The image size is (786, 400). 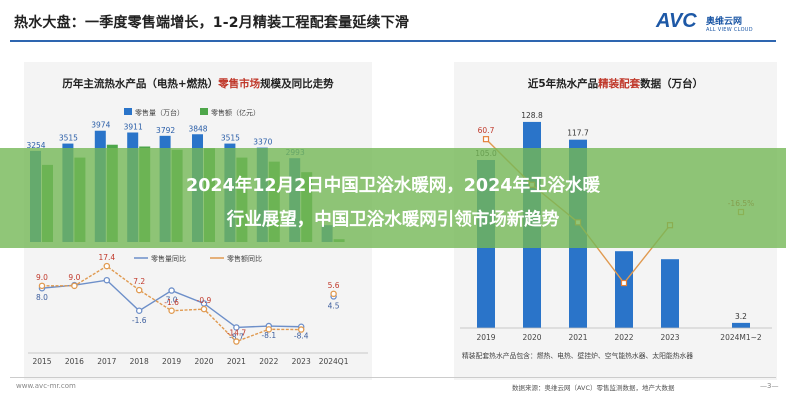 I want to click on point-value-2020, so click(x=204, y=309).